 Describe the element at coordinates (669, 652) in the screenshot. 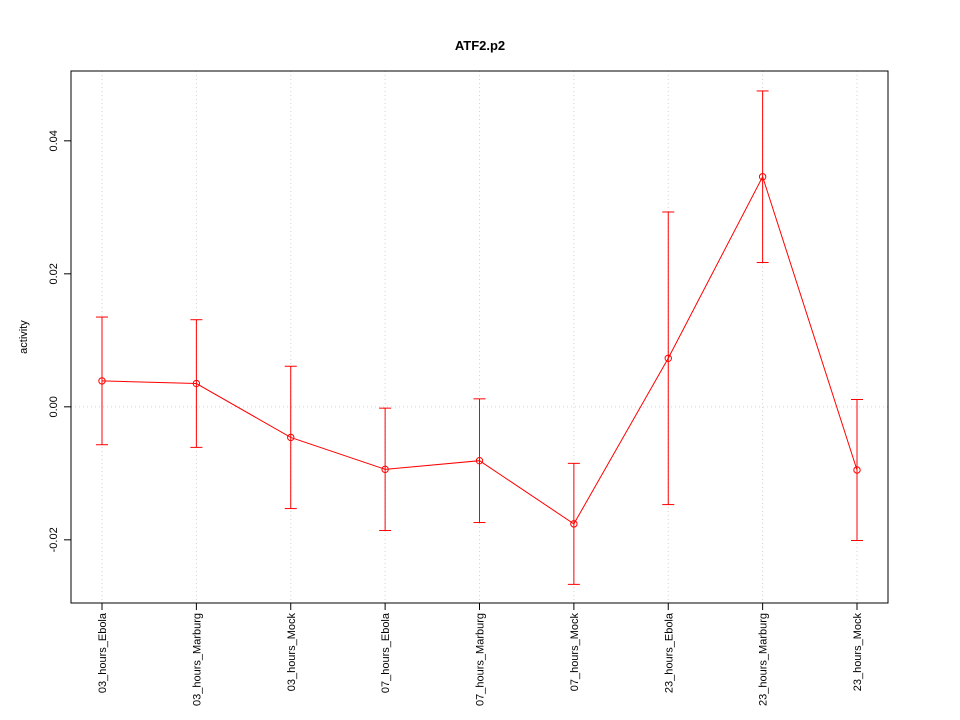

I see `x-tick-label: 23_hours_Ebola` at that location.